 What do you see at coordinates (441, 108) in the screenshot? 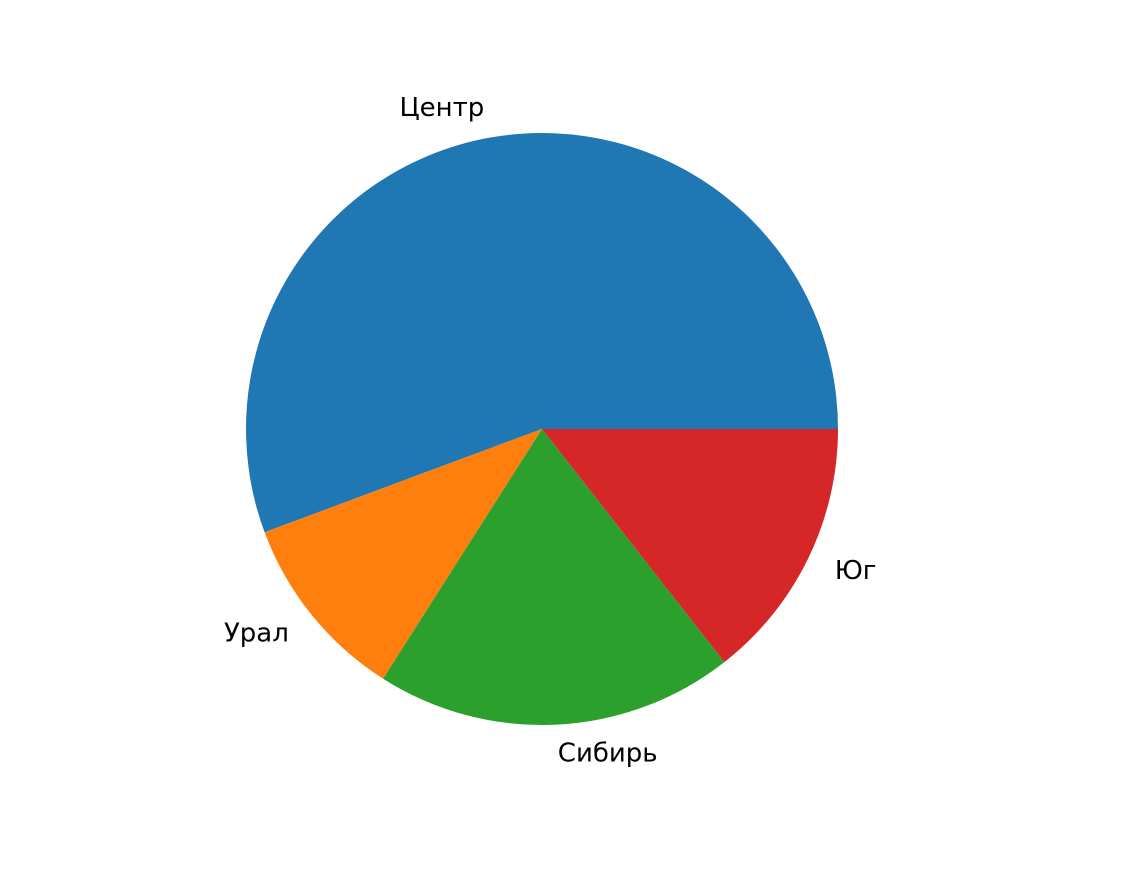
I see `pie-label-0: Центр` at bounding box center [441, 108].